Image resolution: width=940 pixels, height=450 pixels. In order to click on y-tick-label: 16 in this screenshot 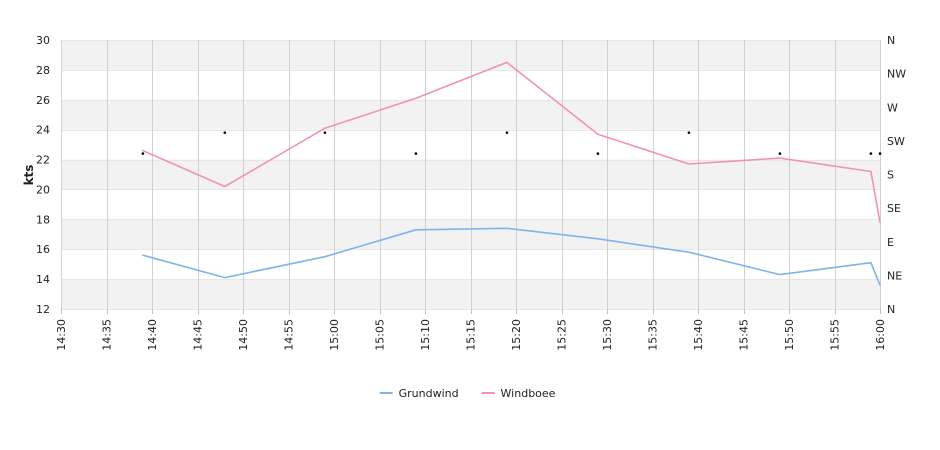, I will do `click(43, 249)`.